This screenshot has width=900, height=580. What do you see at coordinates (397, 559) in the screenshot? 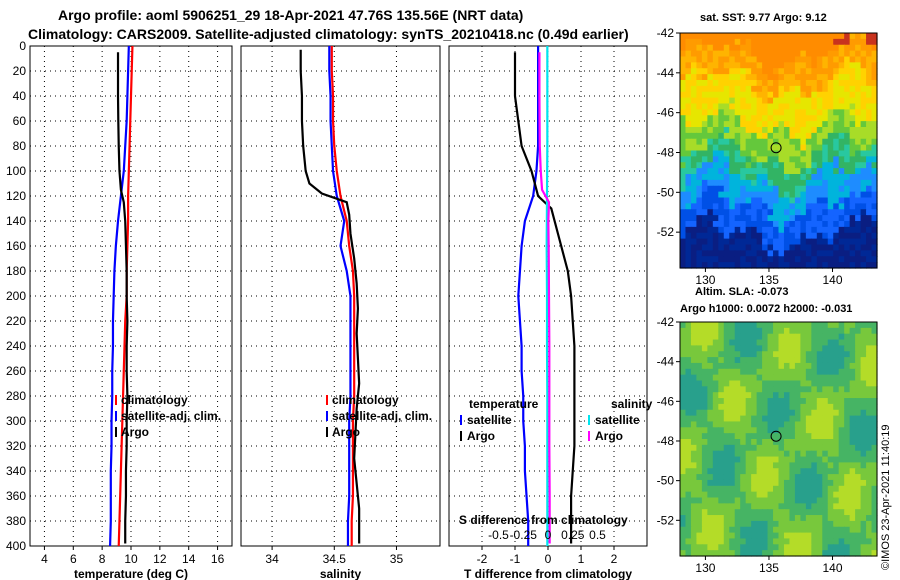
I see `x-tick-label: 35` at bounding box center [397, 559].